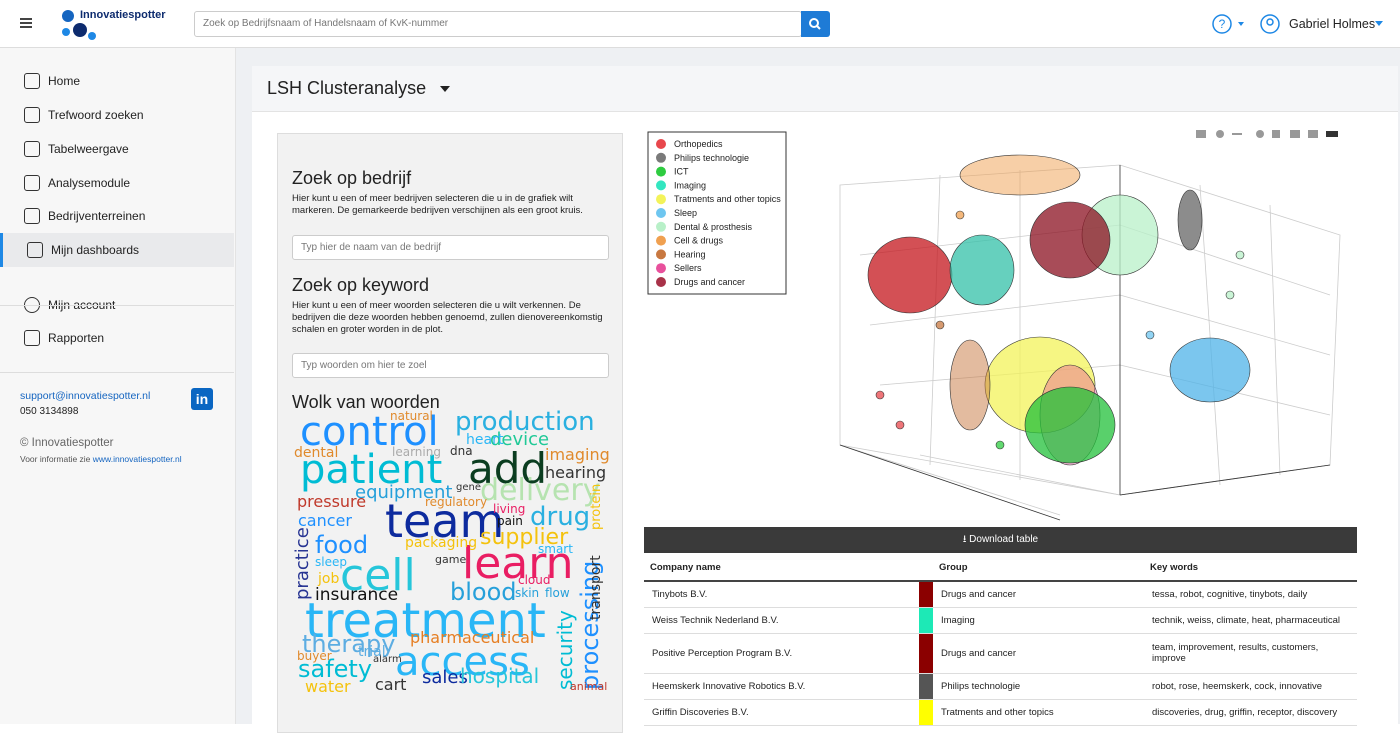 Image resolution: width=1400 pixels, height=733 pixels. I want to click on company-input: Typ hier de naam van de bedrijf, so click(450, 247).